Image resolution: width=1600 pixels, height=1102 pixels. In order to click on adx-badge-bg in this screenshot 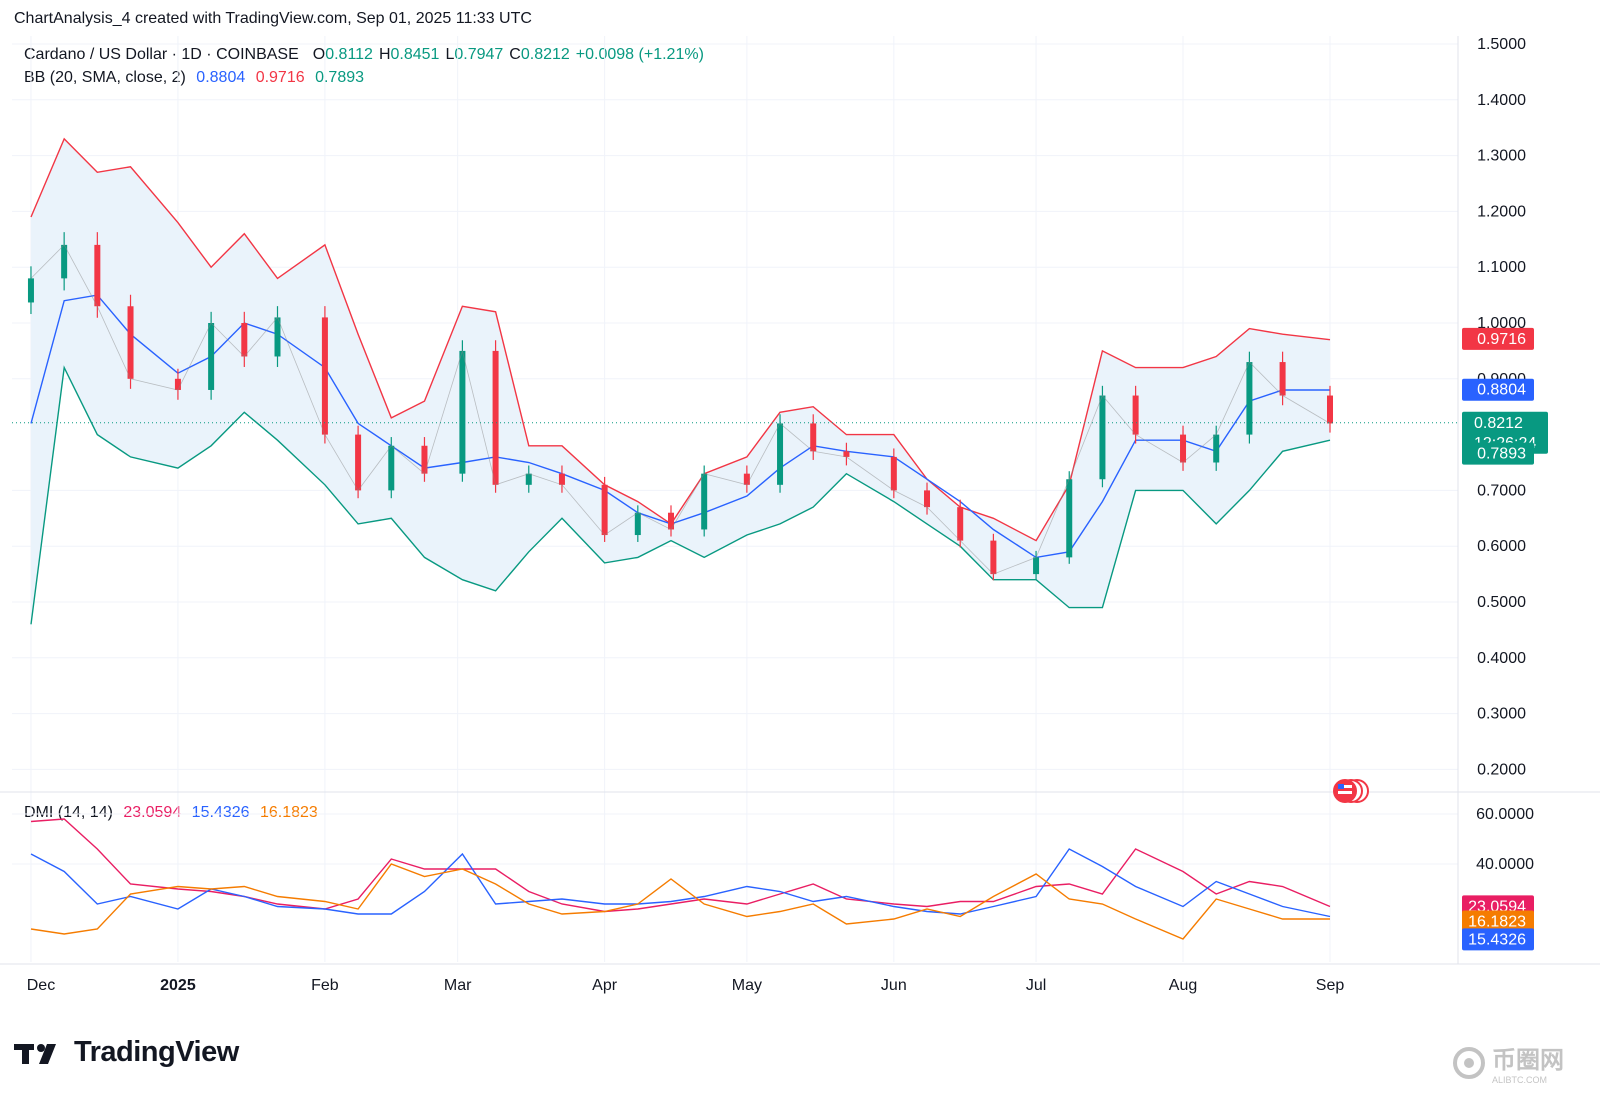, I will do `click(1498, 921)`.